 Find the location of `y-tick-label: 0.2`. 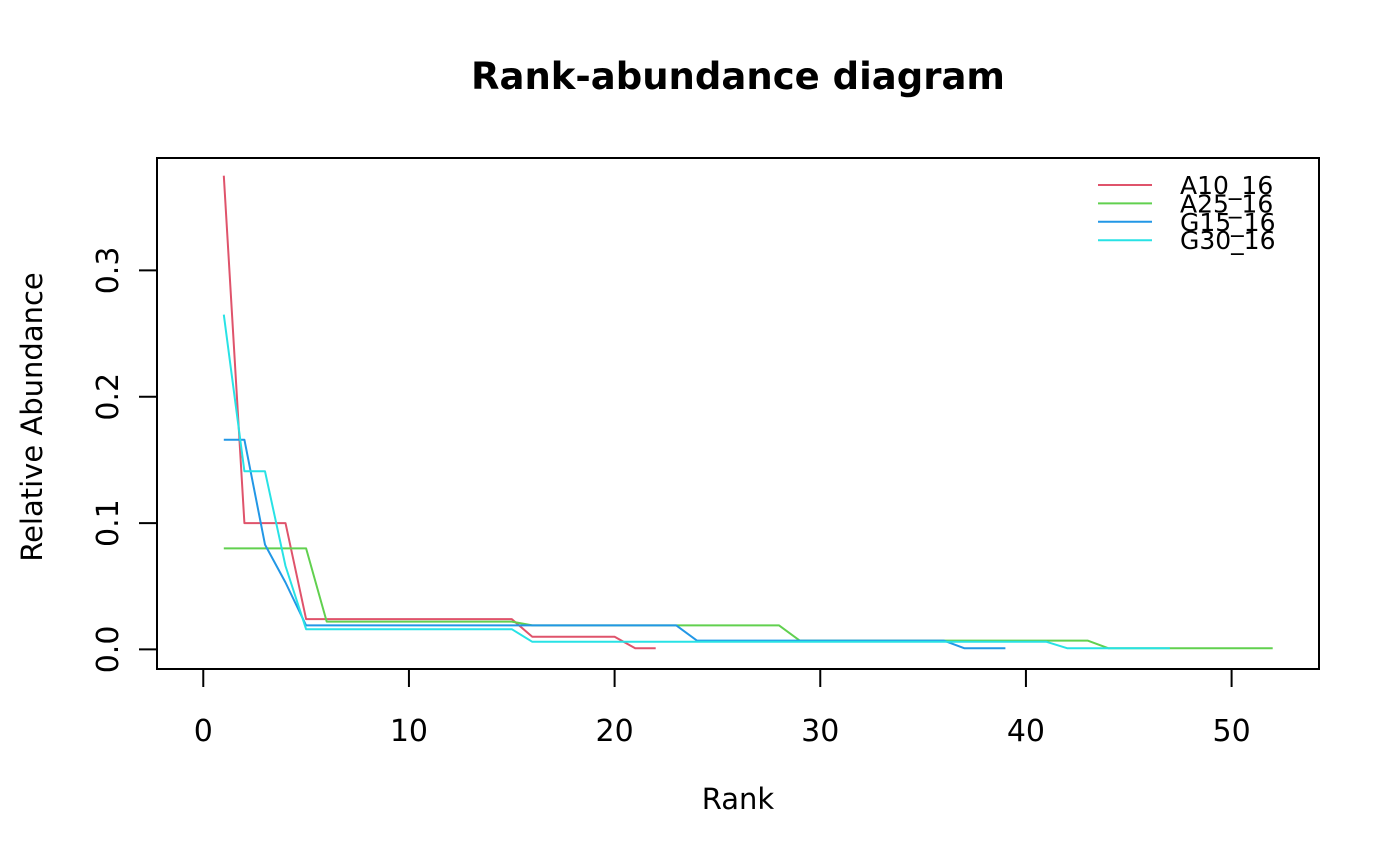

y-tick-label: 0.2 is located at coordinates (108, 397).